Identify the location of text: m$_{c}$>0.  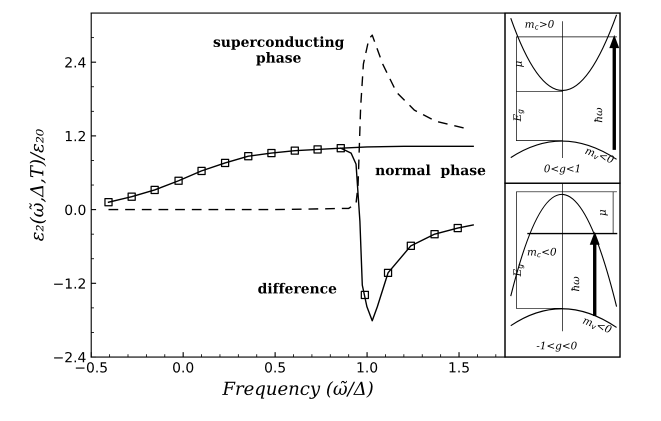
(539, 25).